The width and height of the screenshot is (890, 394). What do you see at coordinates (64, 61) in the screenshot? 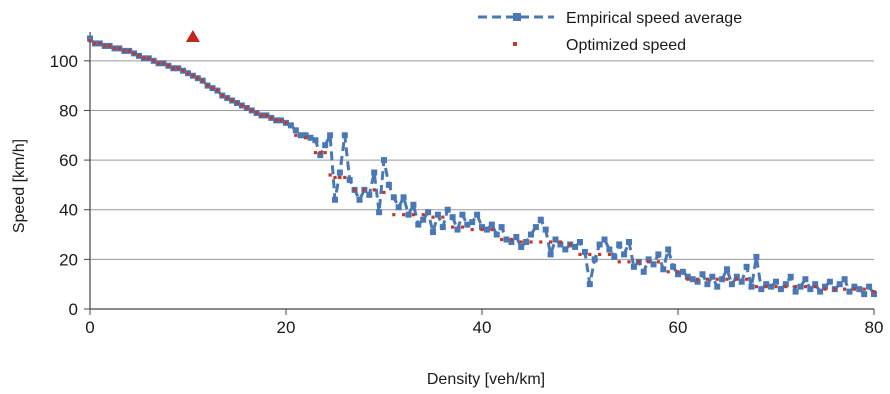
I see `y-tick-label: 100` at bounding box center [64, 61].